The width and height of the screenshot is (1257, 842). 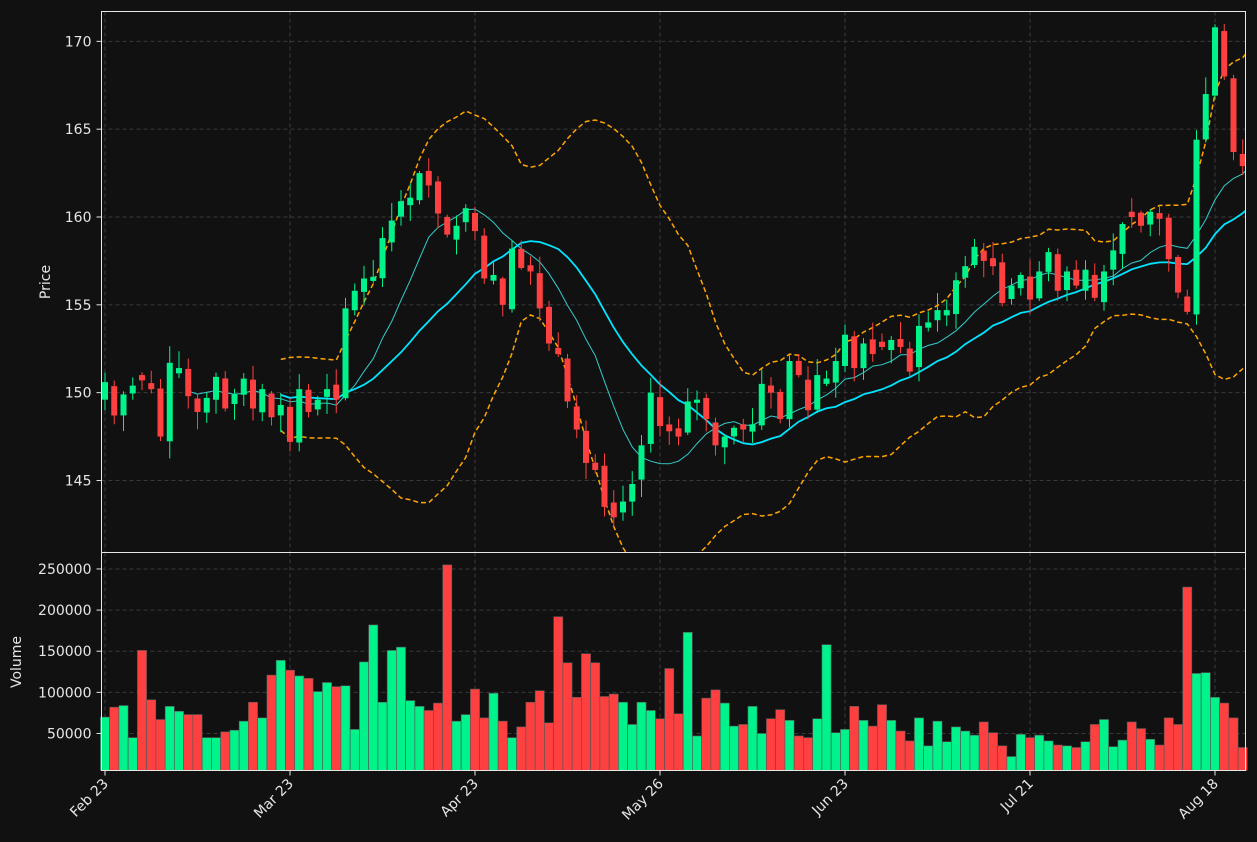 I want to click on volume-tick-label: 50000, so click(x=69, y=734).